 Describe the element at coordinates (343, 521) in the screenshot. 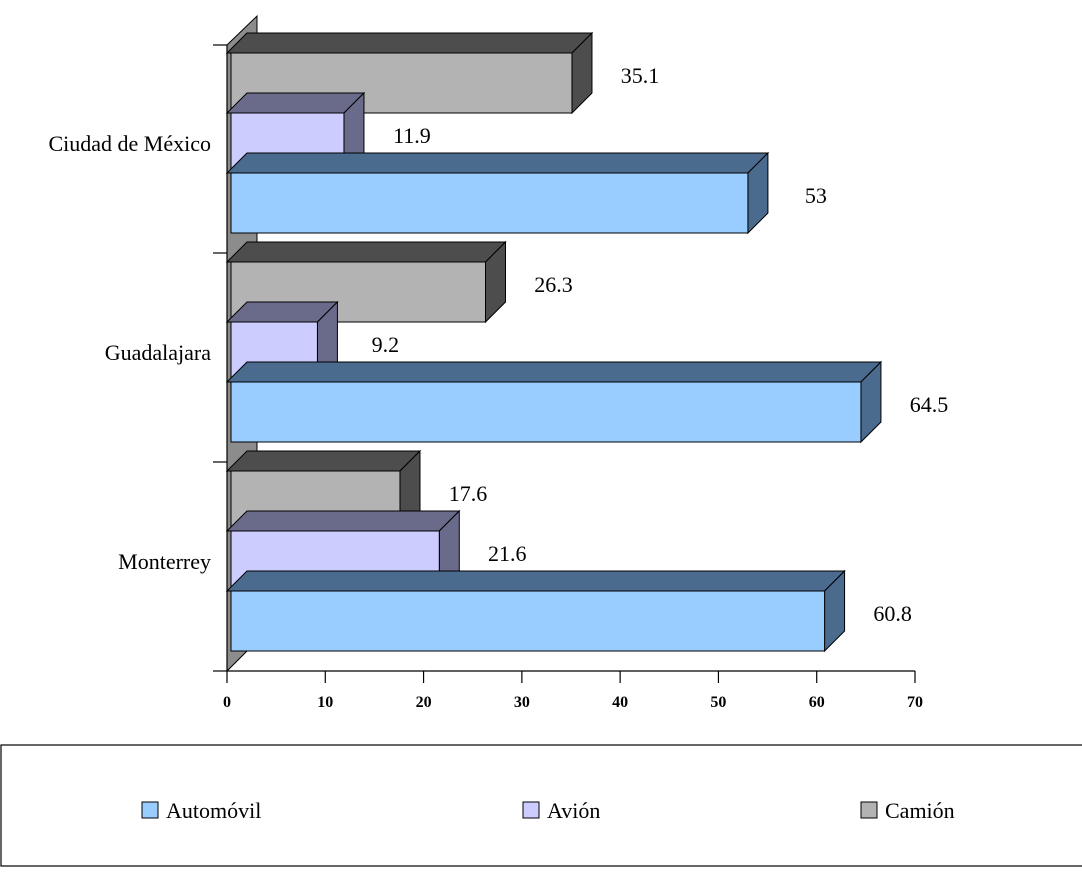

I see `bar-avion-monterrey-top` at that location.